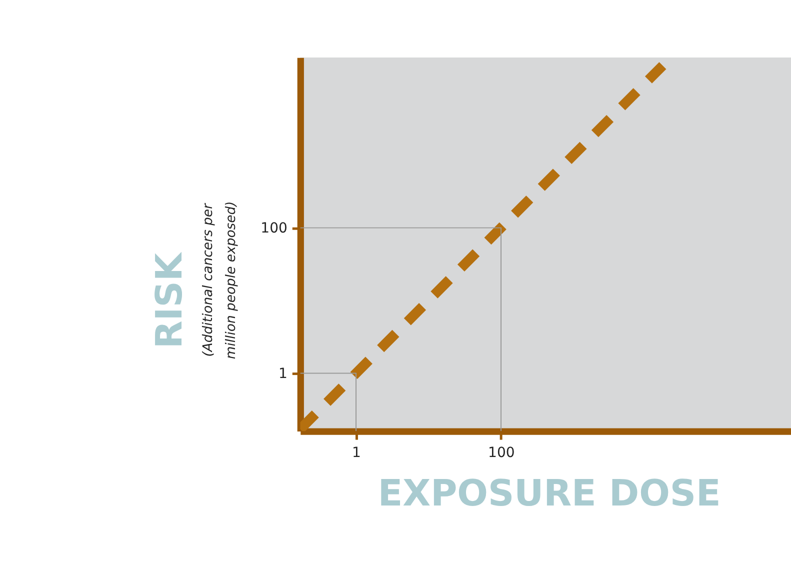 The width and height of the screenshot is (791, 561). I want to click on x-axis-title: EXPOSURE DOSE, so click(549, 492).